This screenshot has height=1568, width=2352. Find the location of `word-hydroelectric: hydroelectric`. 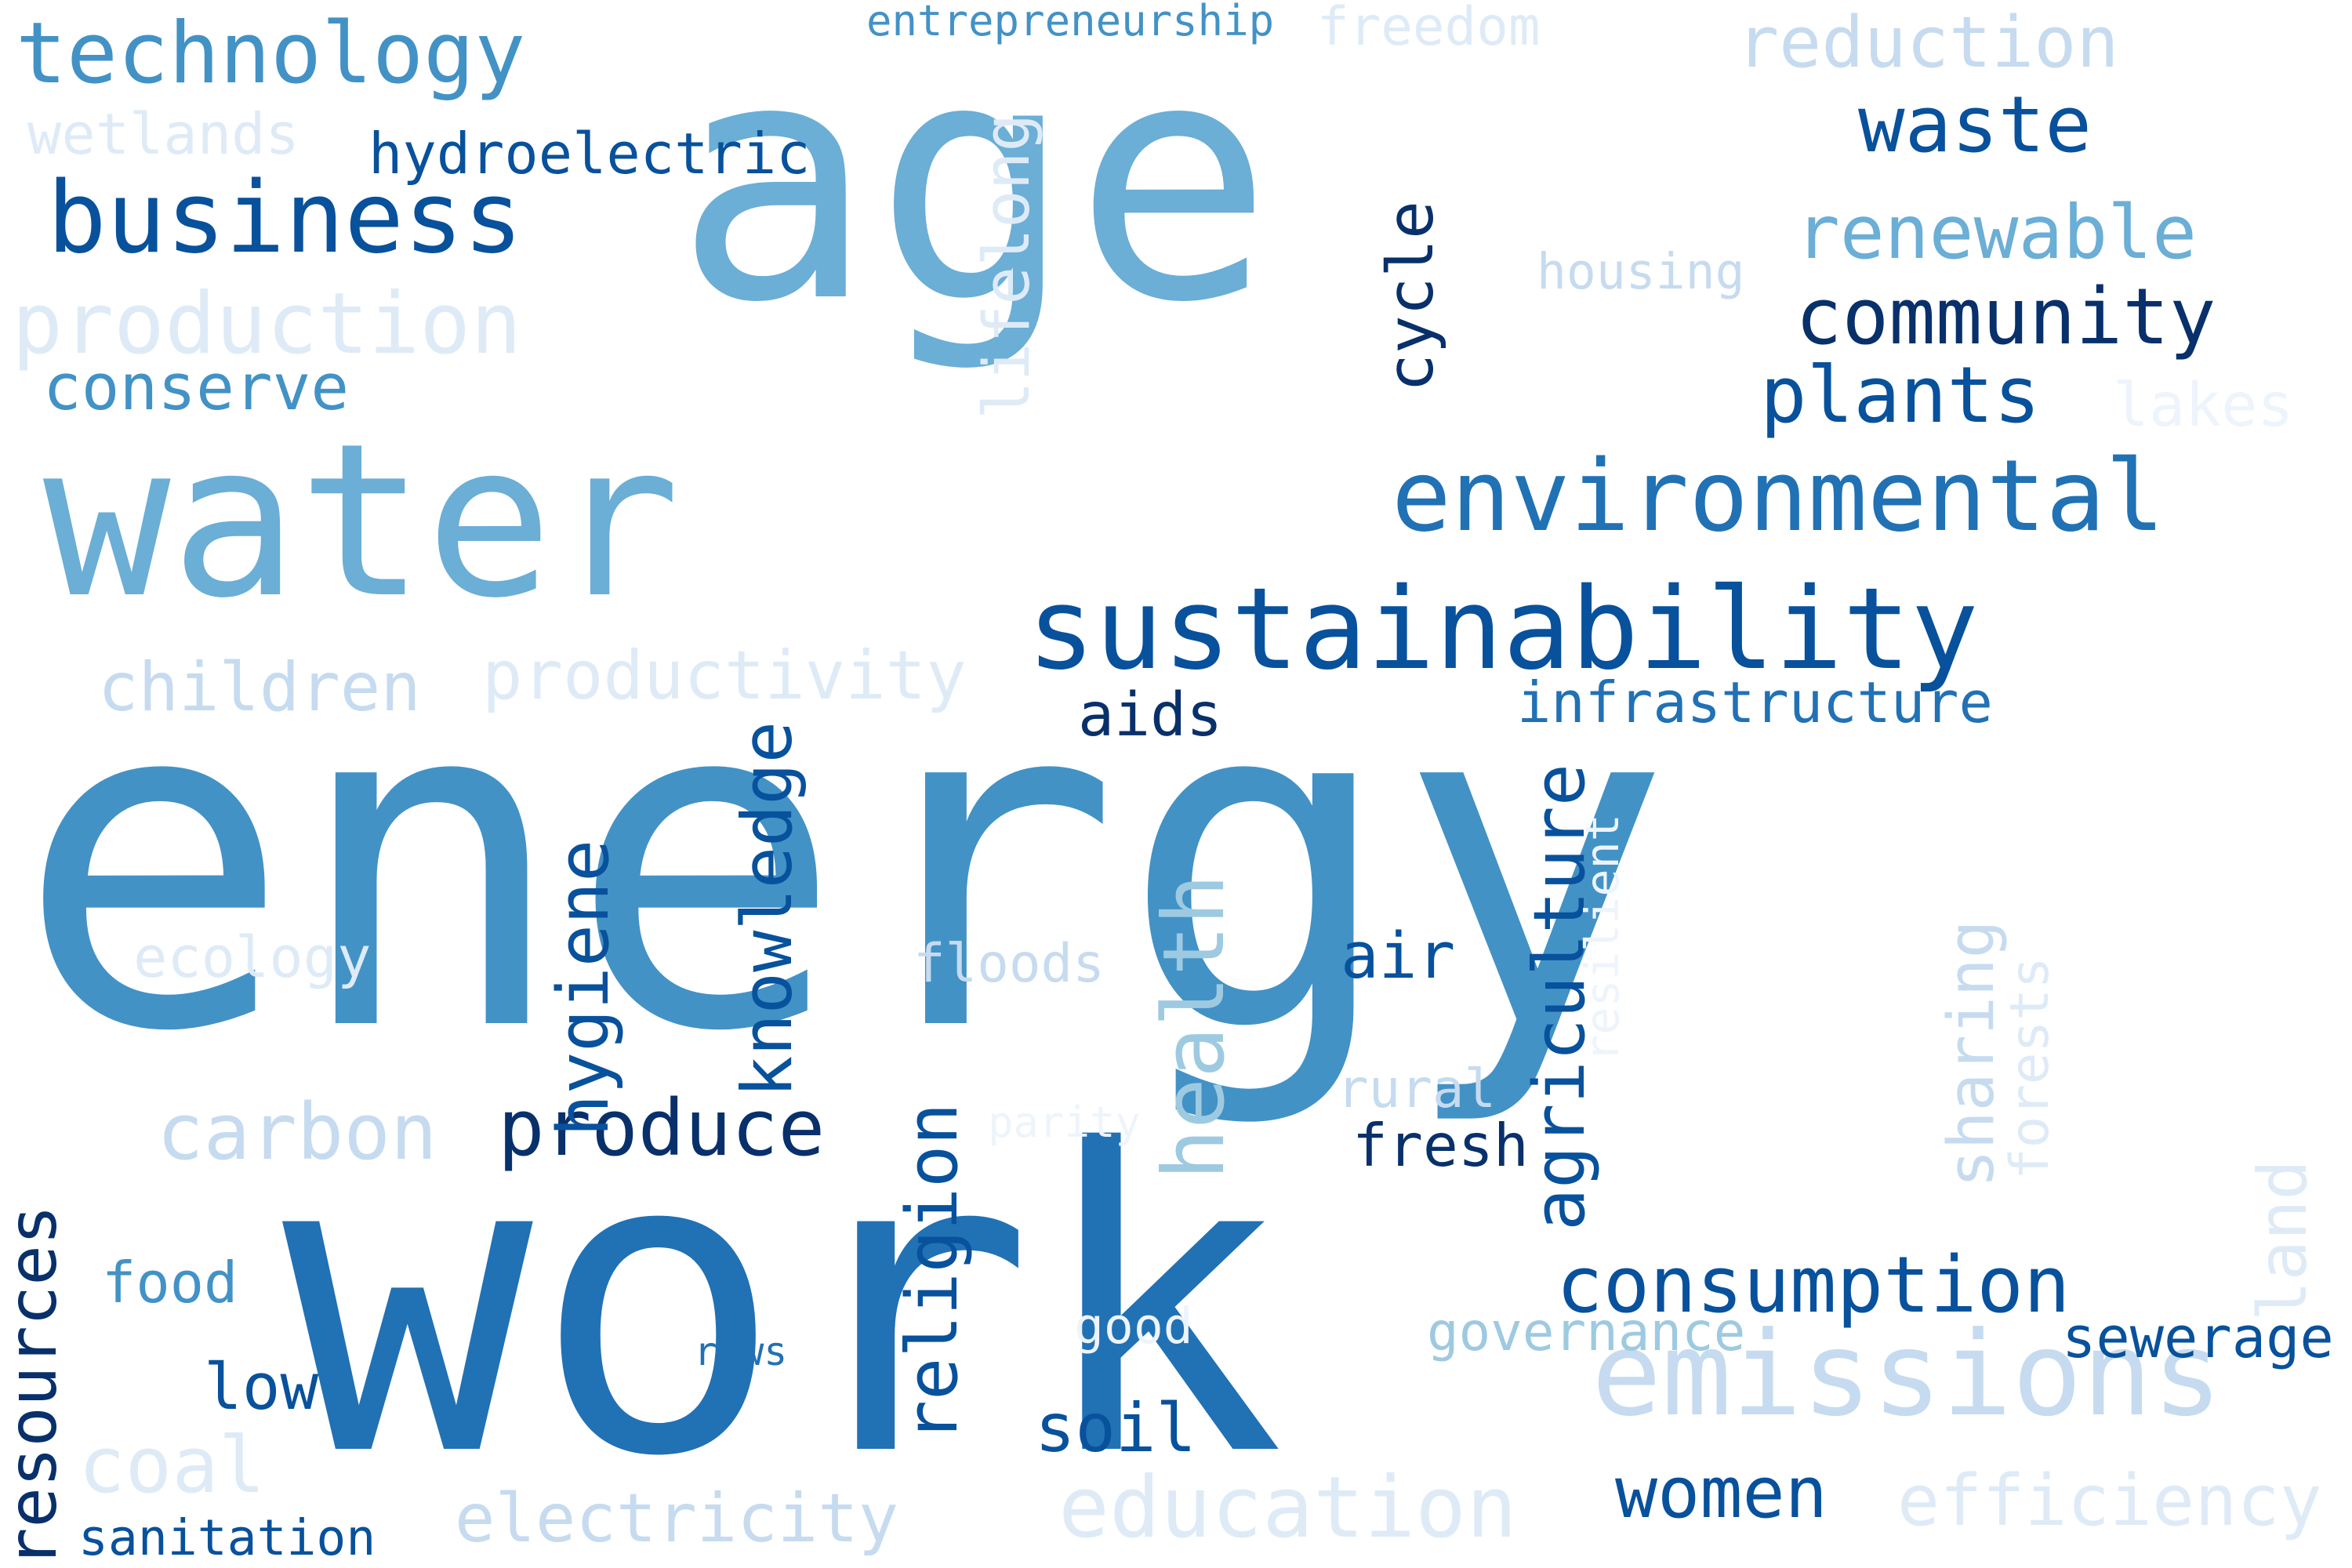

word-hydroelectric: hydroelectric is located at coordinates (589, 154).